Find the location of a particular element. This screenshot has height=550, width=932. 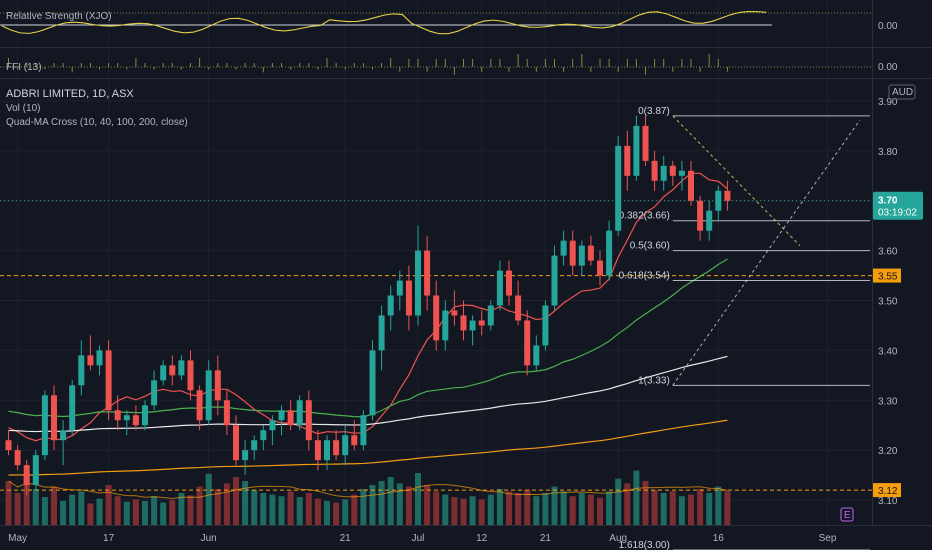

legend-quad-ma: Quad-MA Cross (10, 40, 100, 200, close) is located at coordinates (97, 122).